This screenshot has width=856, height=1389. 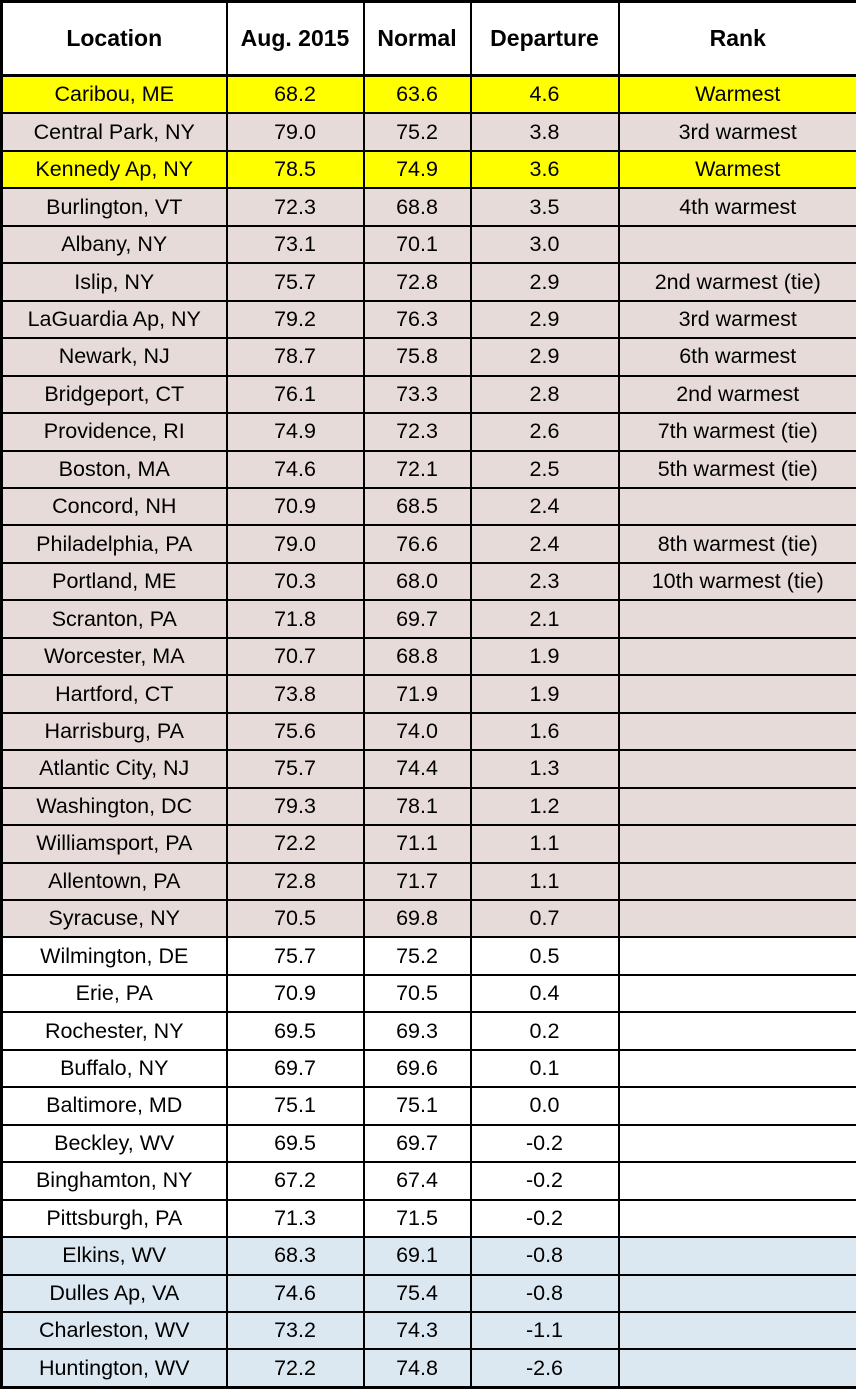 I want to click on table-row: Charleston, WV 73.2 74.3 -1.1, so click(x=428, y=1330).